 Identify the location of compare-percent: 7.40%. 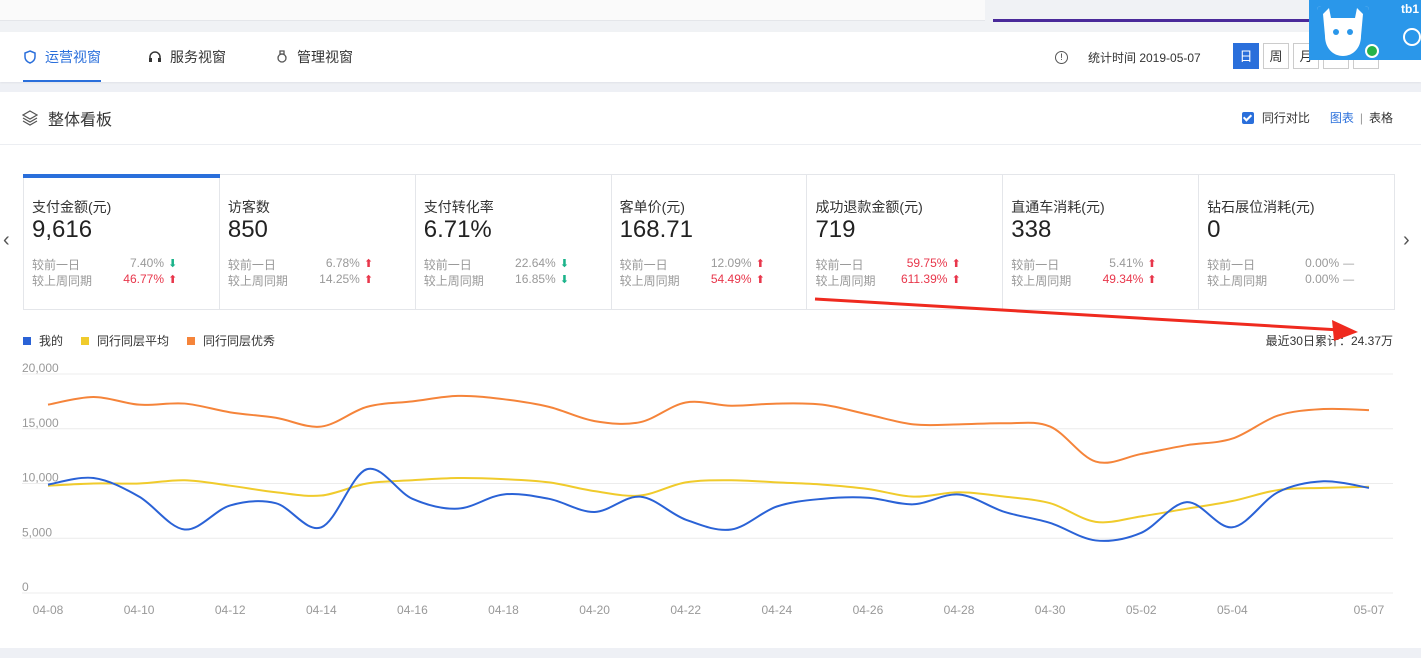
(146, 263).